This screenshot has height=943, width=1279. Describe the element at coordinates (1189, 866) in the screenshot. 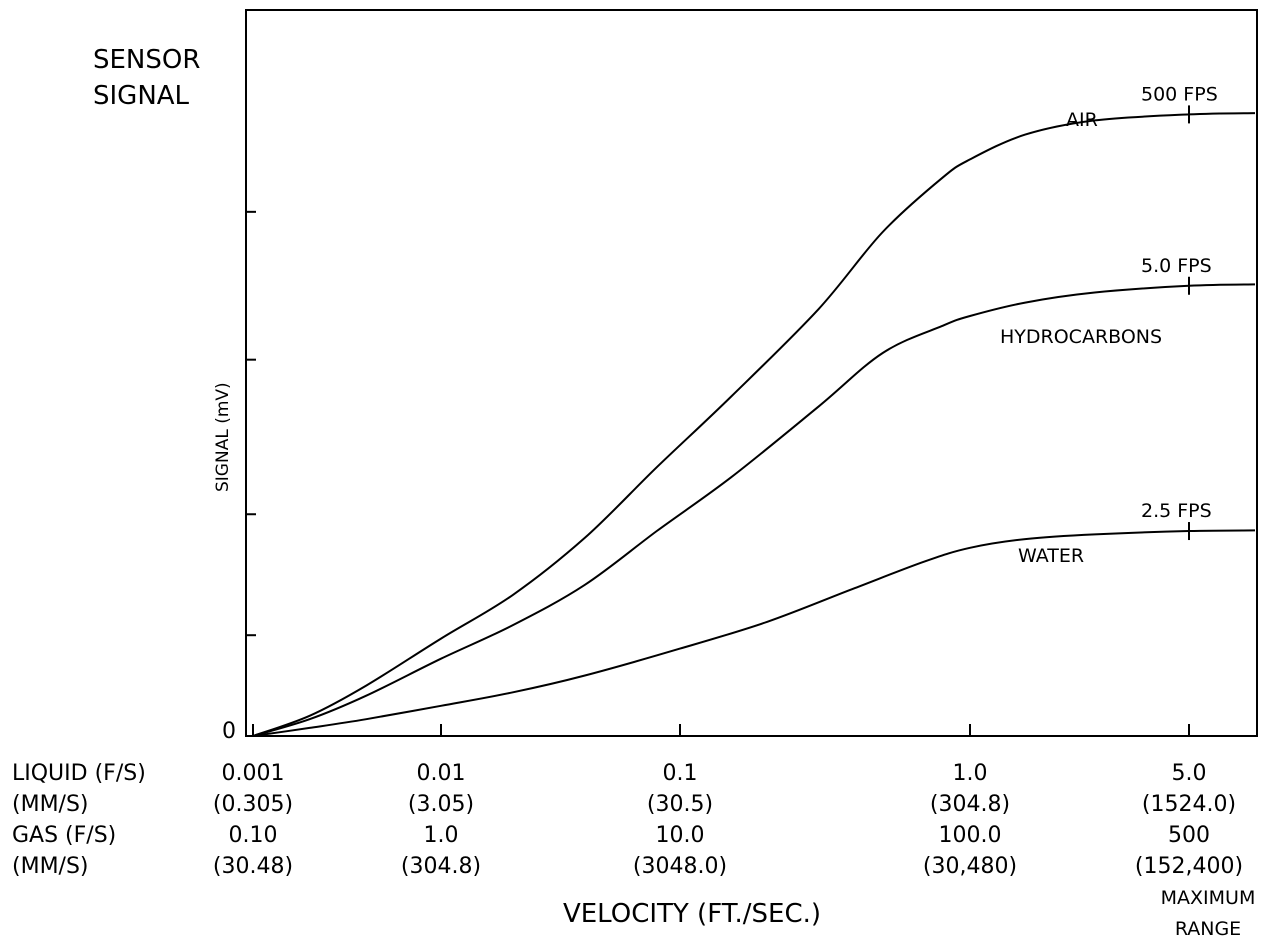

I see `tick-value-4-3: (152,400)` at that location.